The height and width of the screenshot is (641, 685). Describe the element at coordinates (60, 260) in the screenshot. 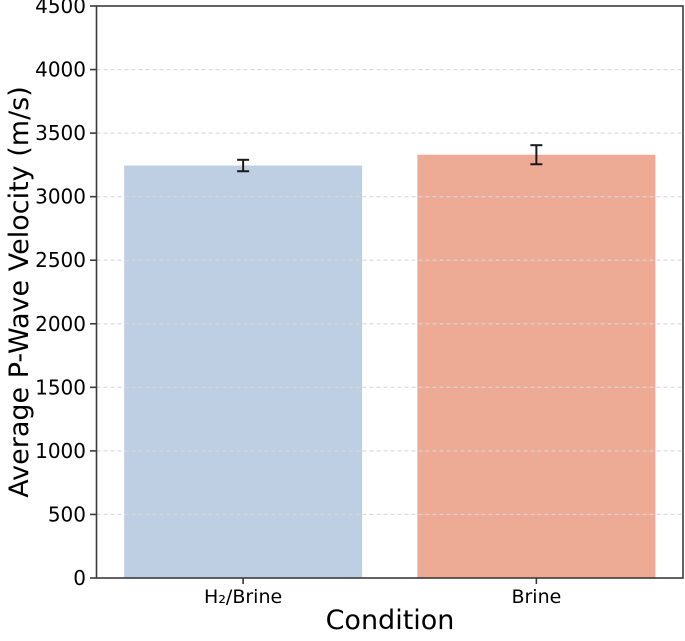

I see `y-tick-label-2500: 2500` at that location.